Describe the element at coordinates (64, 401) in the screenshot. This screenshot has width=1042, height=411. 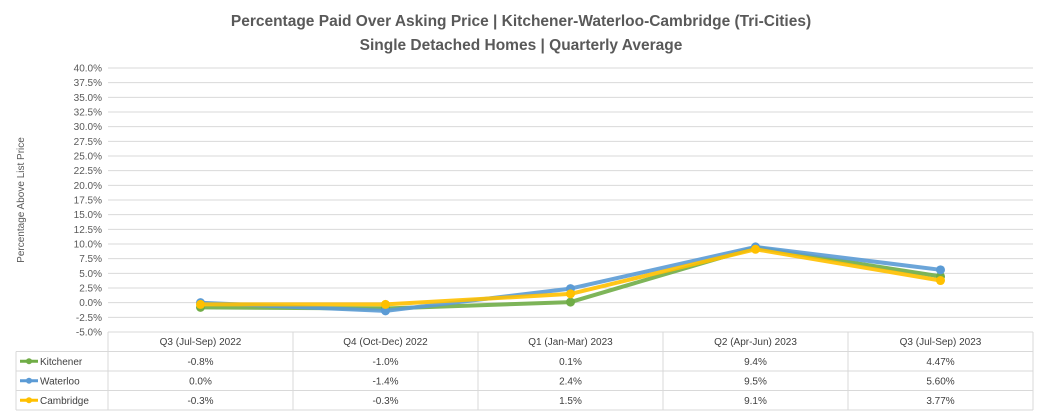
I see `legend-entry: Cambridge` at that location.